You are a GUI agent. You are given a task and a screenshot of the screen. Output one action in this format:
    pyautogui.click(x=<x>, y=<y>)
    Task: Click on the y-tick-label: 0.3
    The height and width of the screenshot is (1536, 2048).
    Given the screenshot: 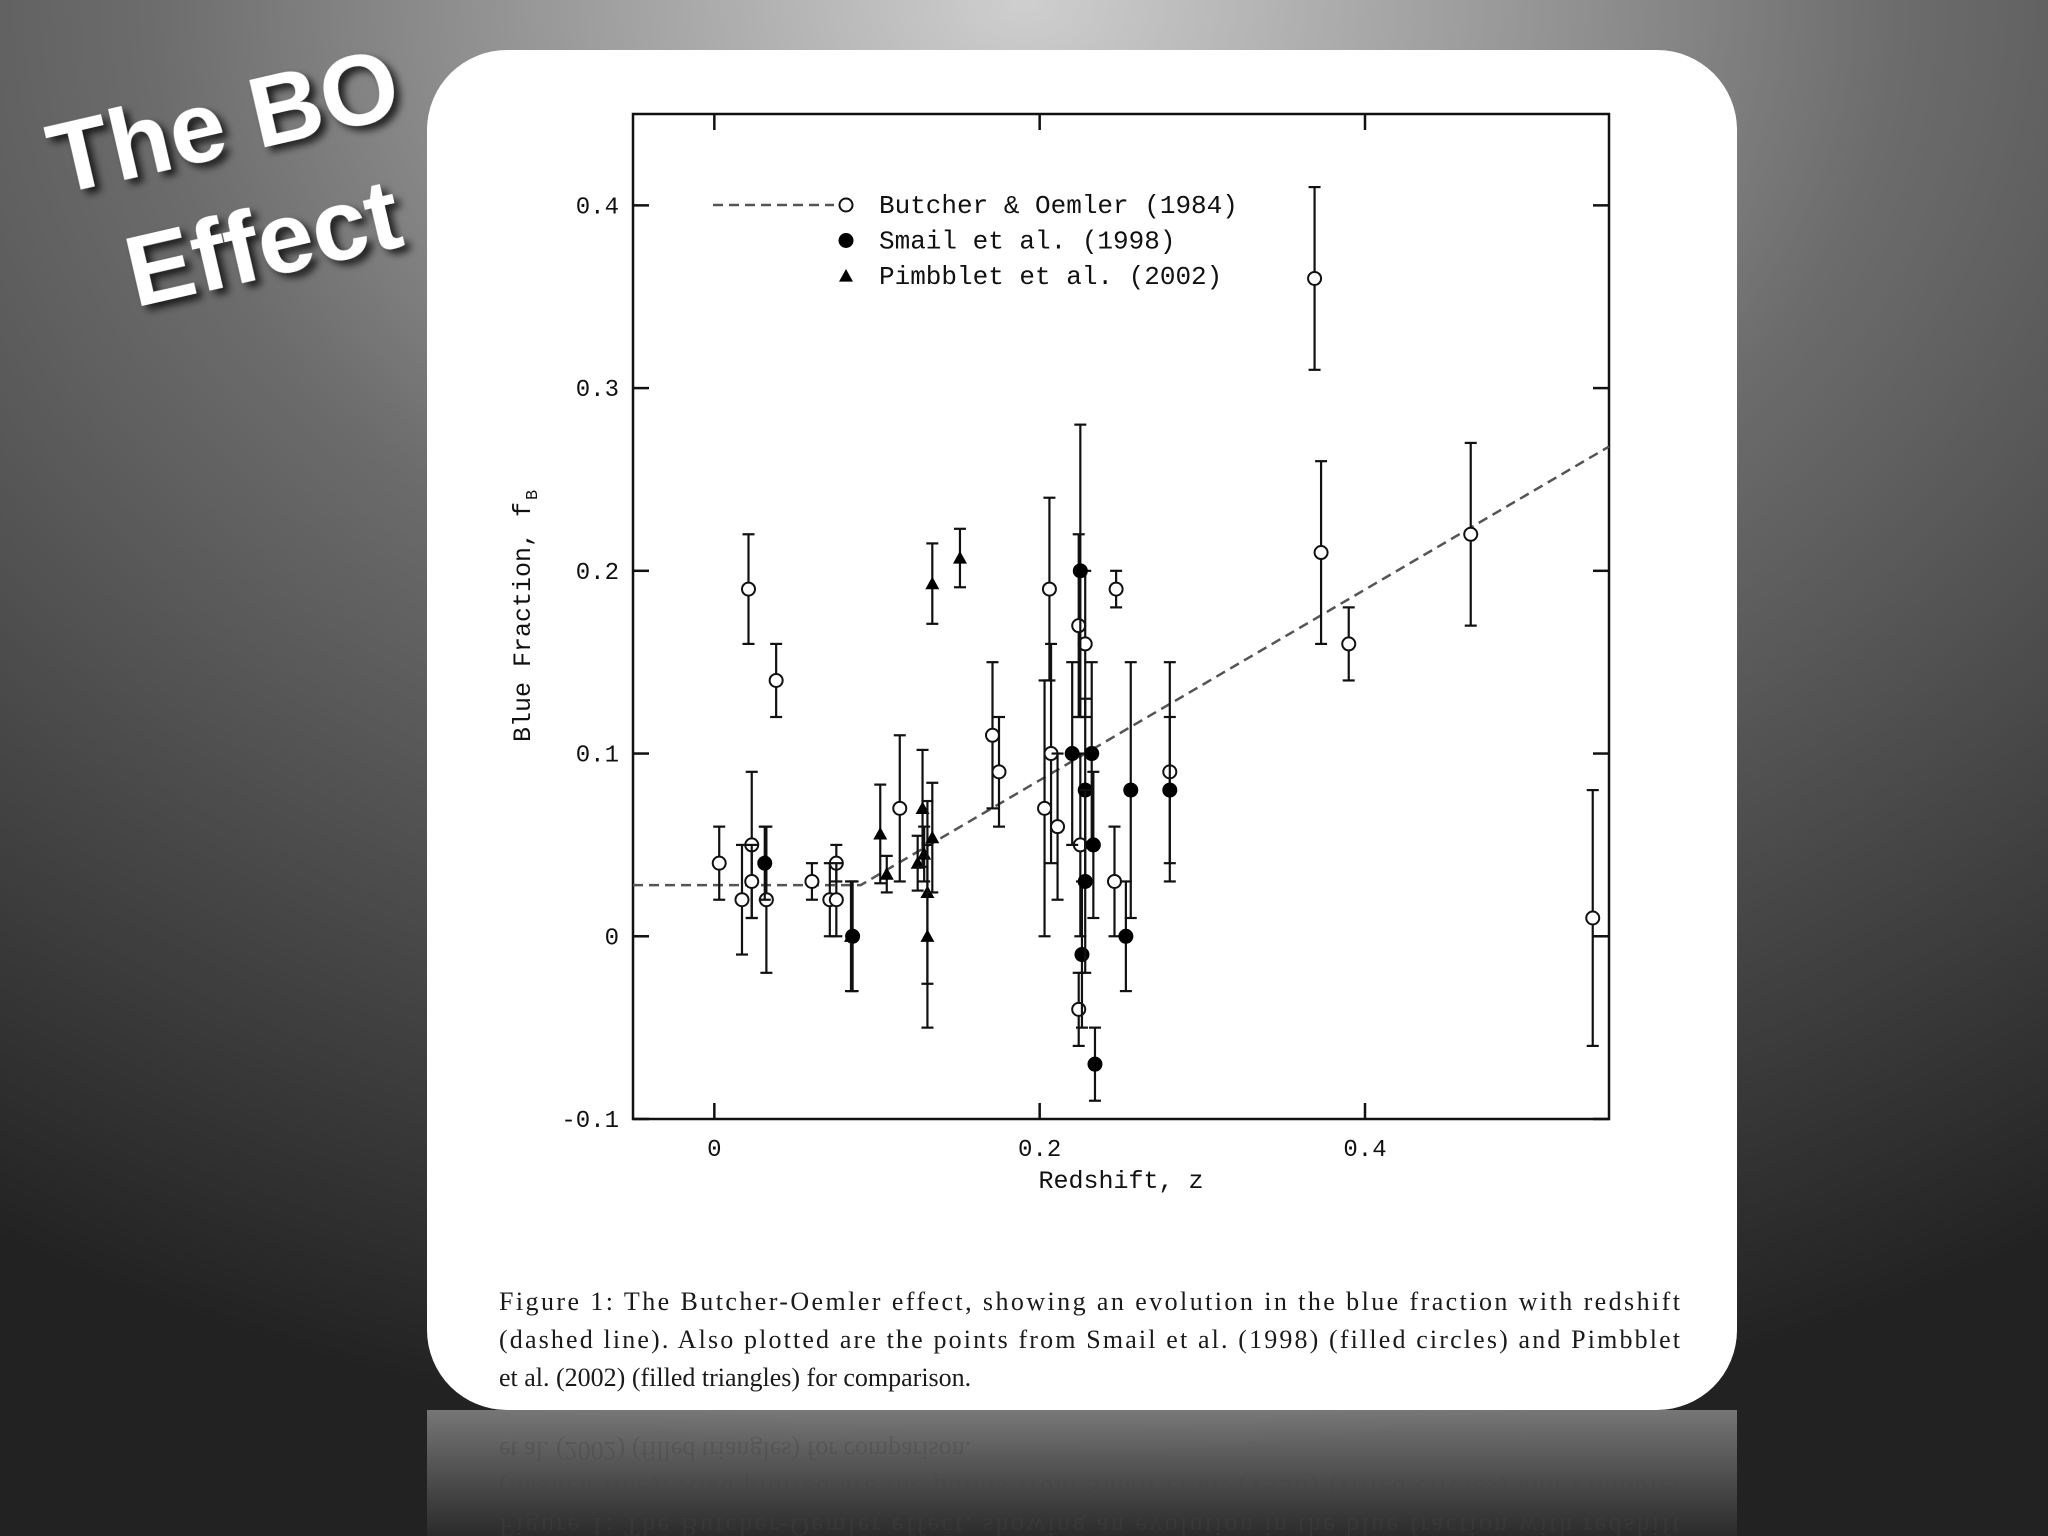 What is the action you would take?
    pyautogui.click(x=597, y=390)
    